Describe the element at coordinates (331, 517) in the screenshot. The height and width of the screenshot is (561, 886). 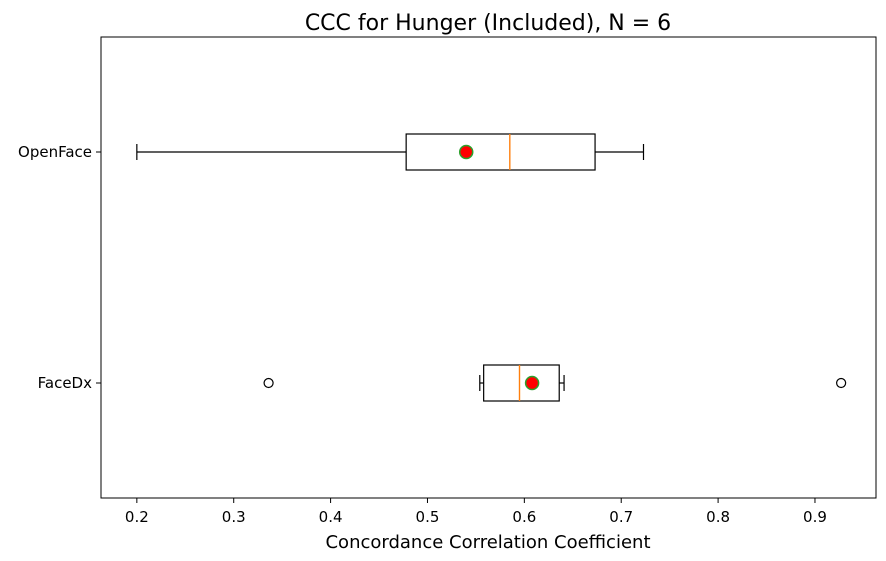
I see `x-tick-label: 0.4` at that location.